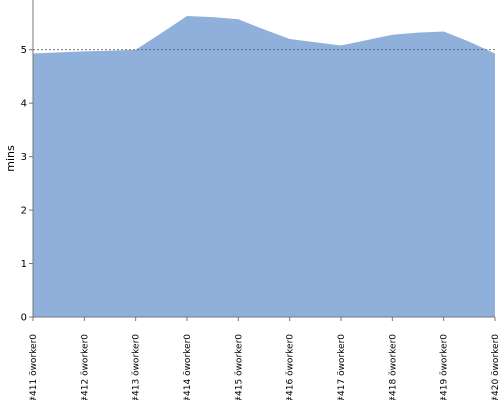 The image size is (500, 400). What do you see at coordinates (495, 367) in the screenshot?
I see `x-tick-label: #420 öworker0` at bounding box center [495, 367].